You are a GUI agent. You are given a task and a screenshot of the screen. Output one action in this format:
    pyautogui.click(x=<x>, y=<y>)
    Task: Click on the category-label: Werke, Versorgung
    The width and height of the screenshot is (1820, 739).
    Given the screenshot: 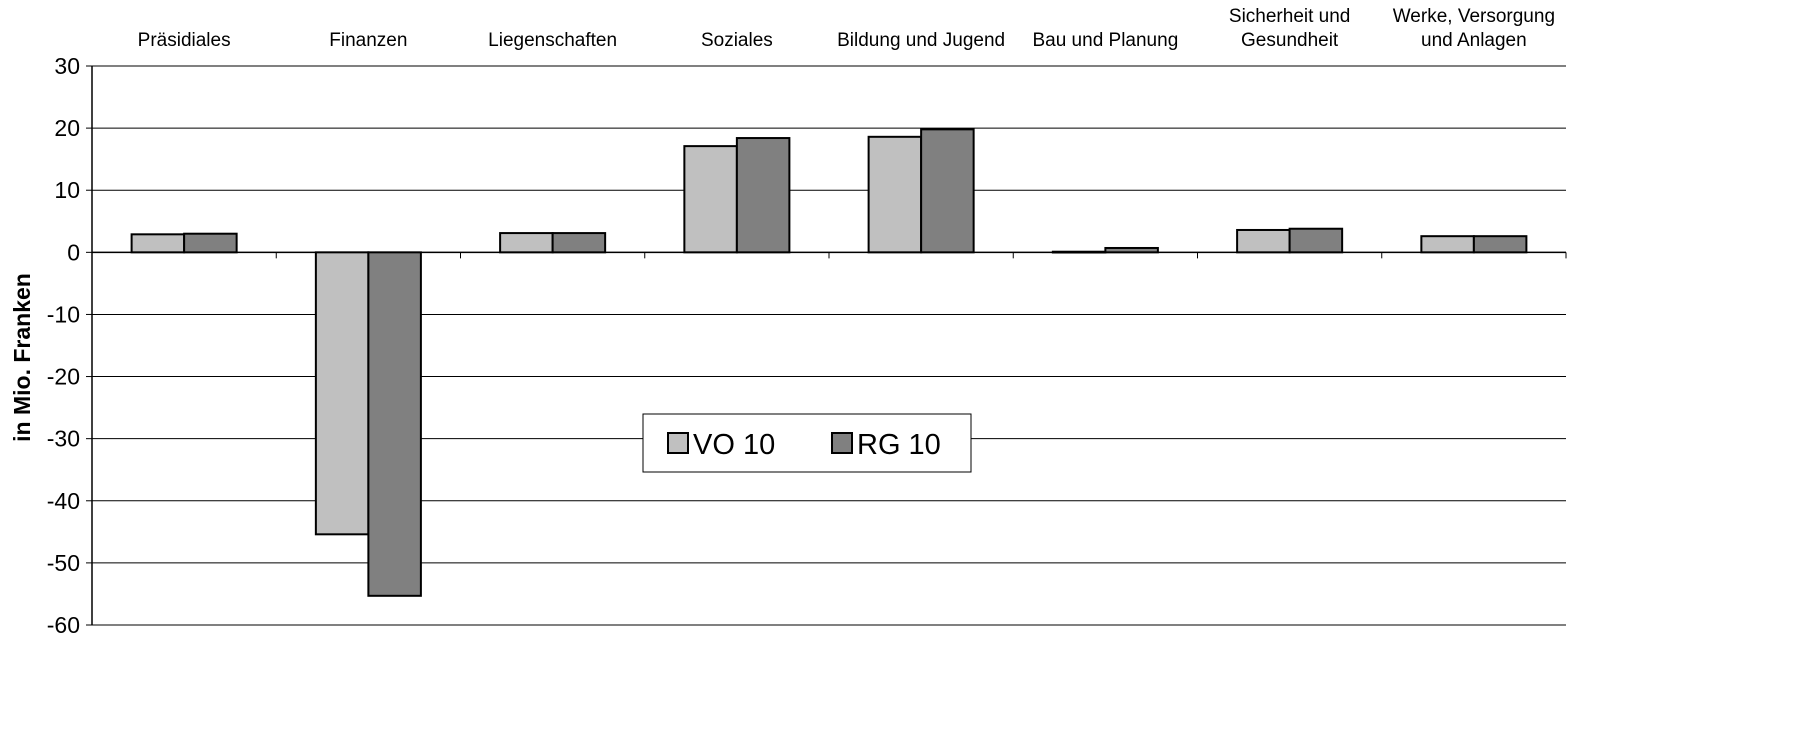 What is the action you would take?
    pyautogui.click(x=1474, y=16)
    